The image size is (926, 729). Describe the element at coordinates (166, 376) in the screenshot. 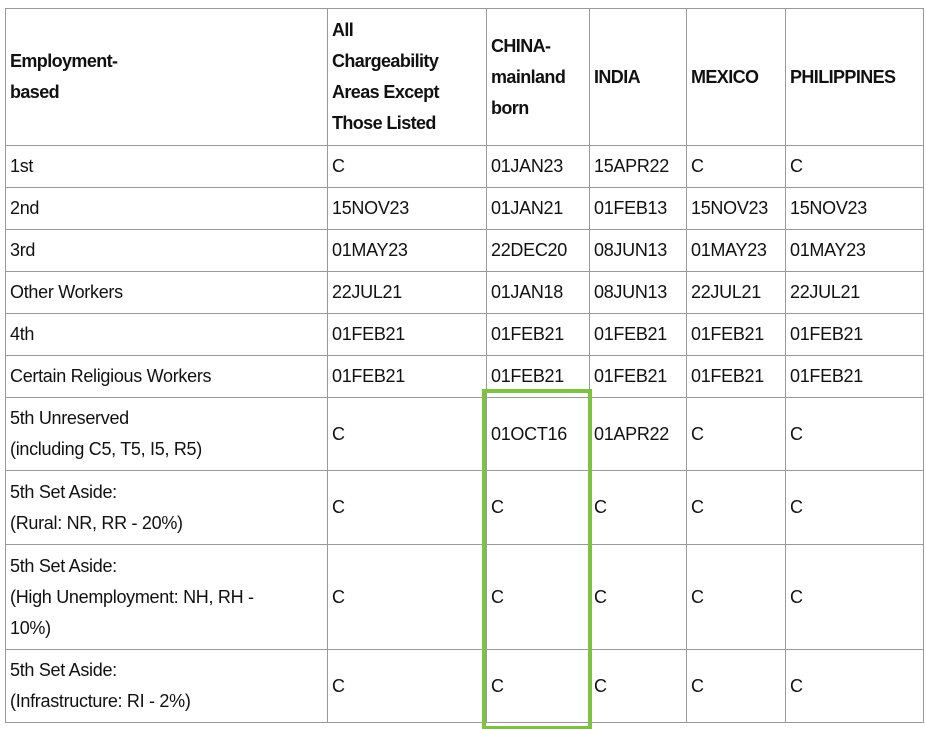

I see `row-label: Certain Religious Workers` at that location.